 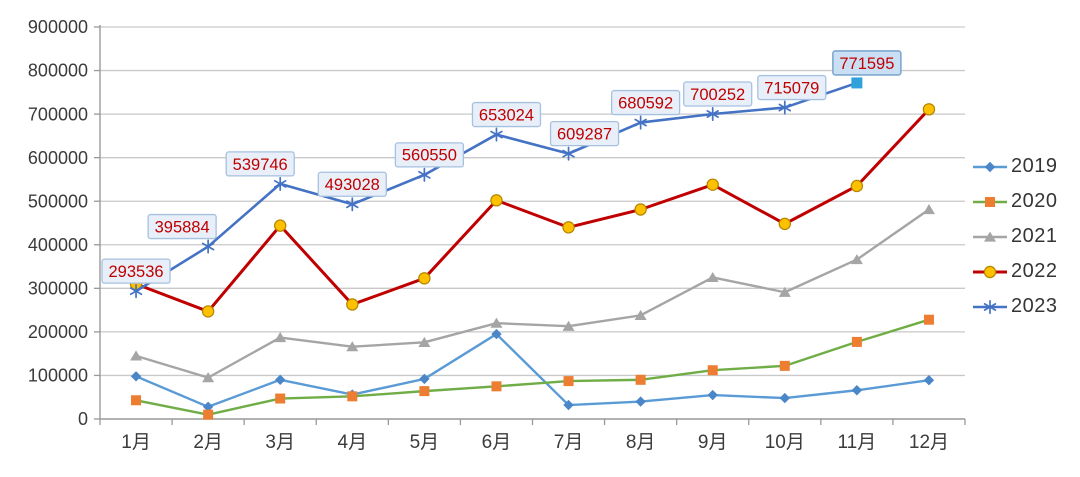 What do you see at coordinates (785, 107) in the screenshot?
I see `data-point-2023-10月` at bounding box center [785, 107].